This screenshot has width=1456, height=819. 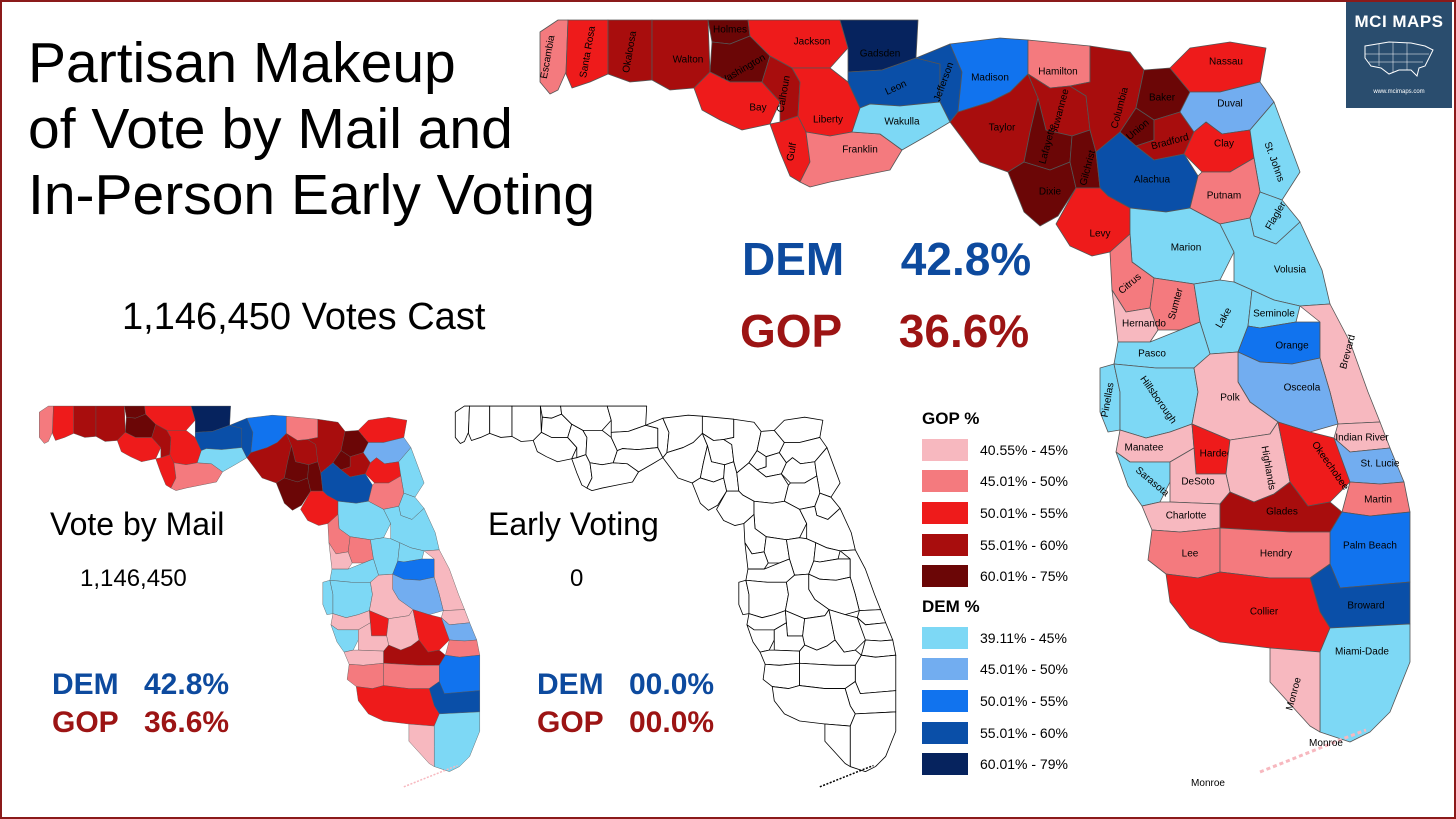 What do you see at coordinates (672, 722) in the screenshot?
I see `ev-gop-value: 00.0%` at bounding box center [672, 722].